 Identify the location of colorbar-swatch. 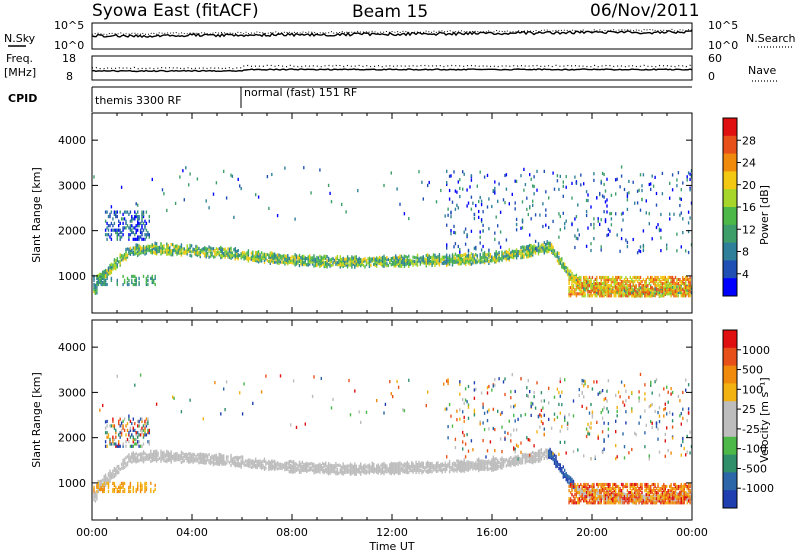
(730, 127).